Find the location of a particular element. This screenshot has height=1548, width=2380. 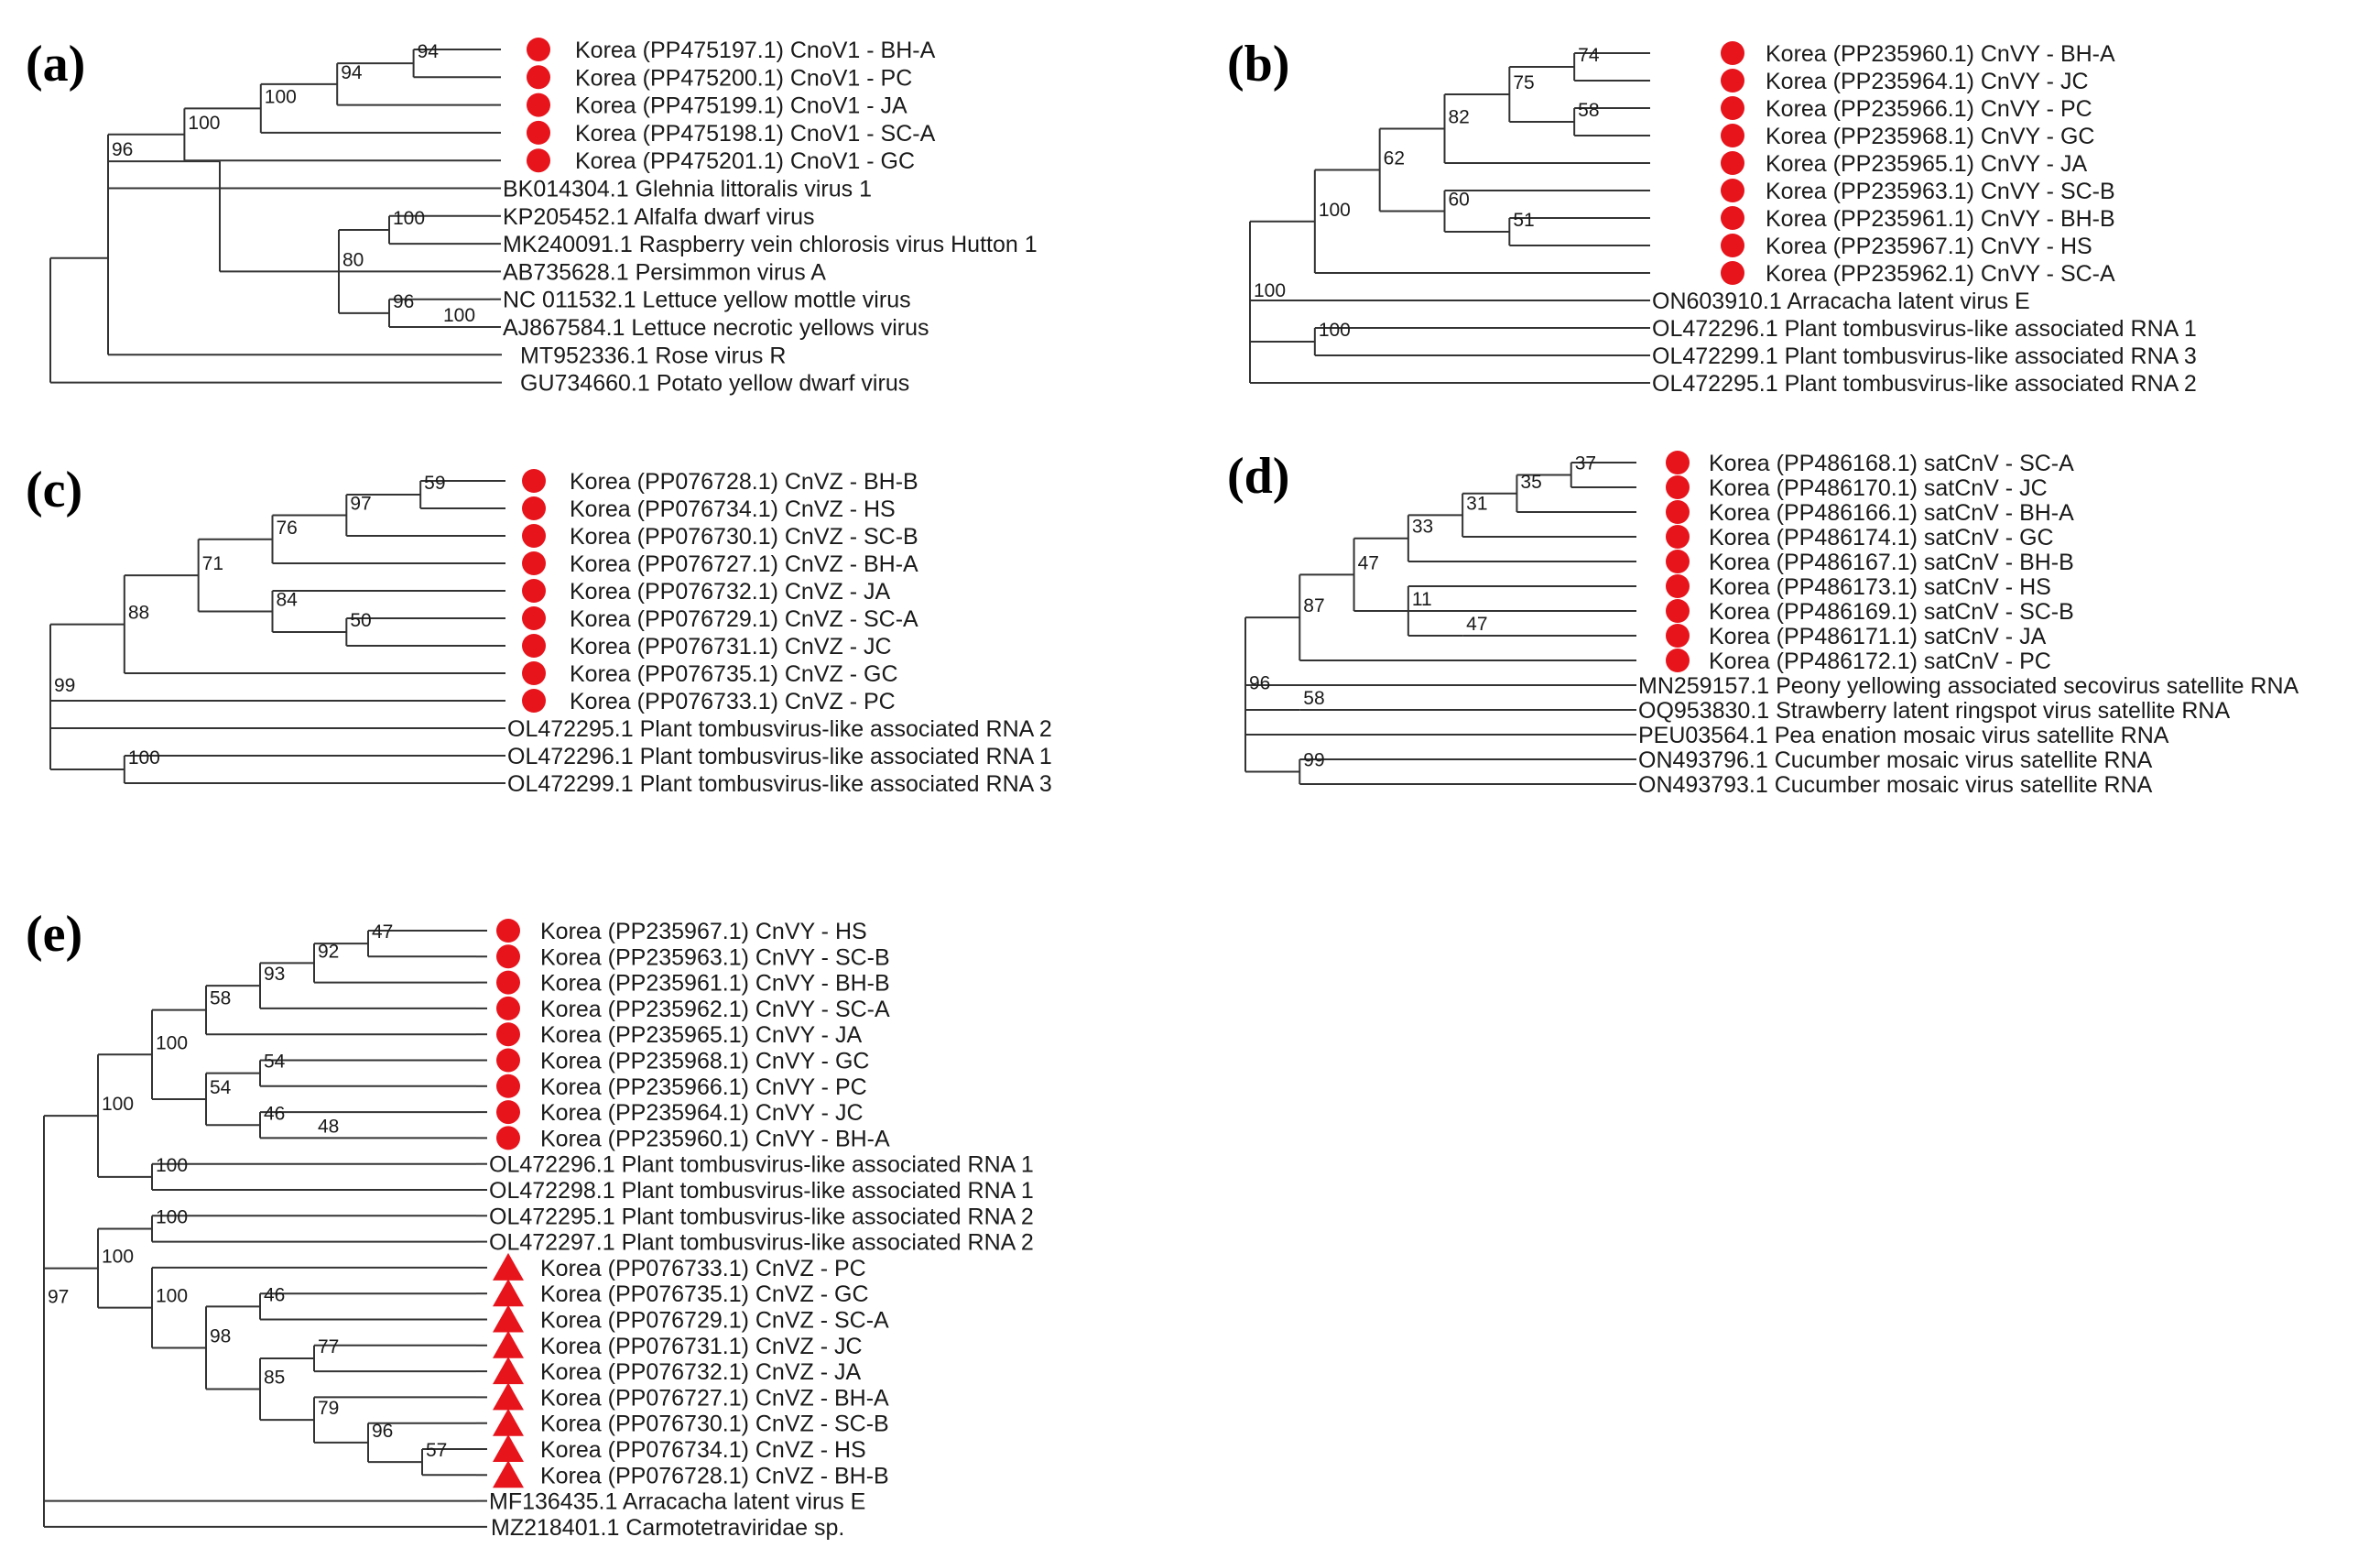

bootstrap-value: 75 is located at coordinates (1523, 82).